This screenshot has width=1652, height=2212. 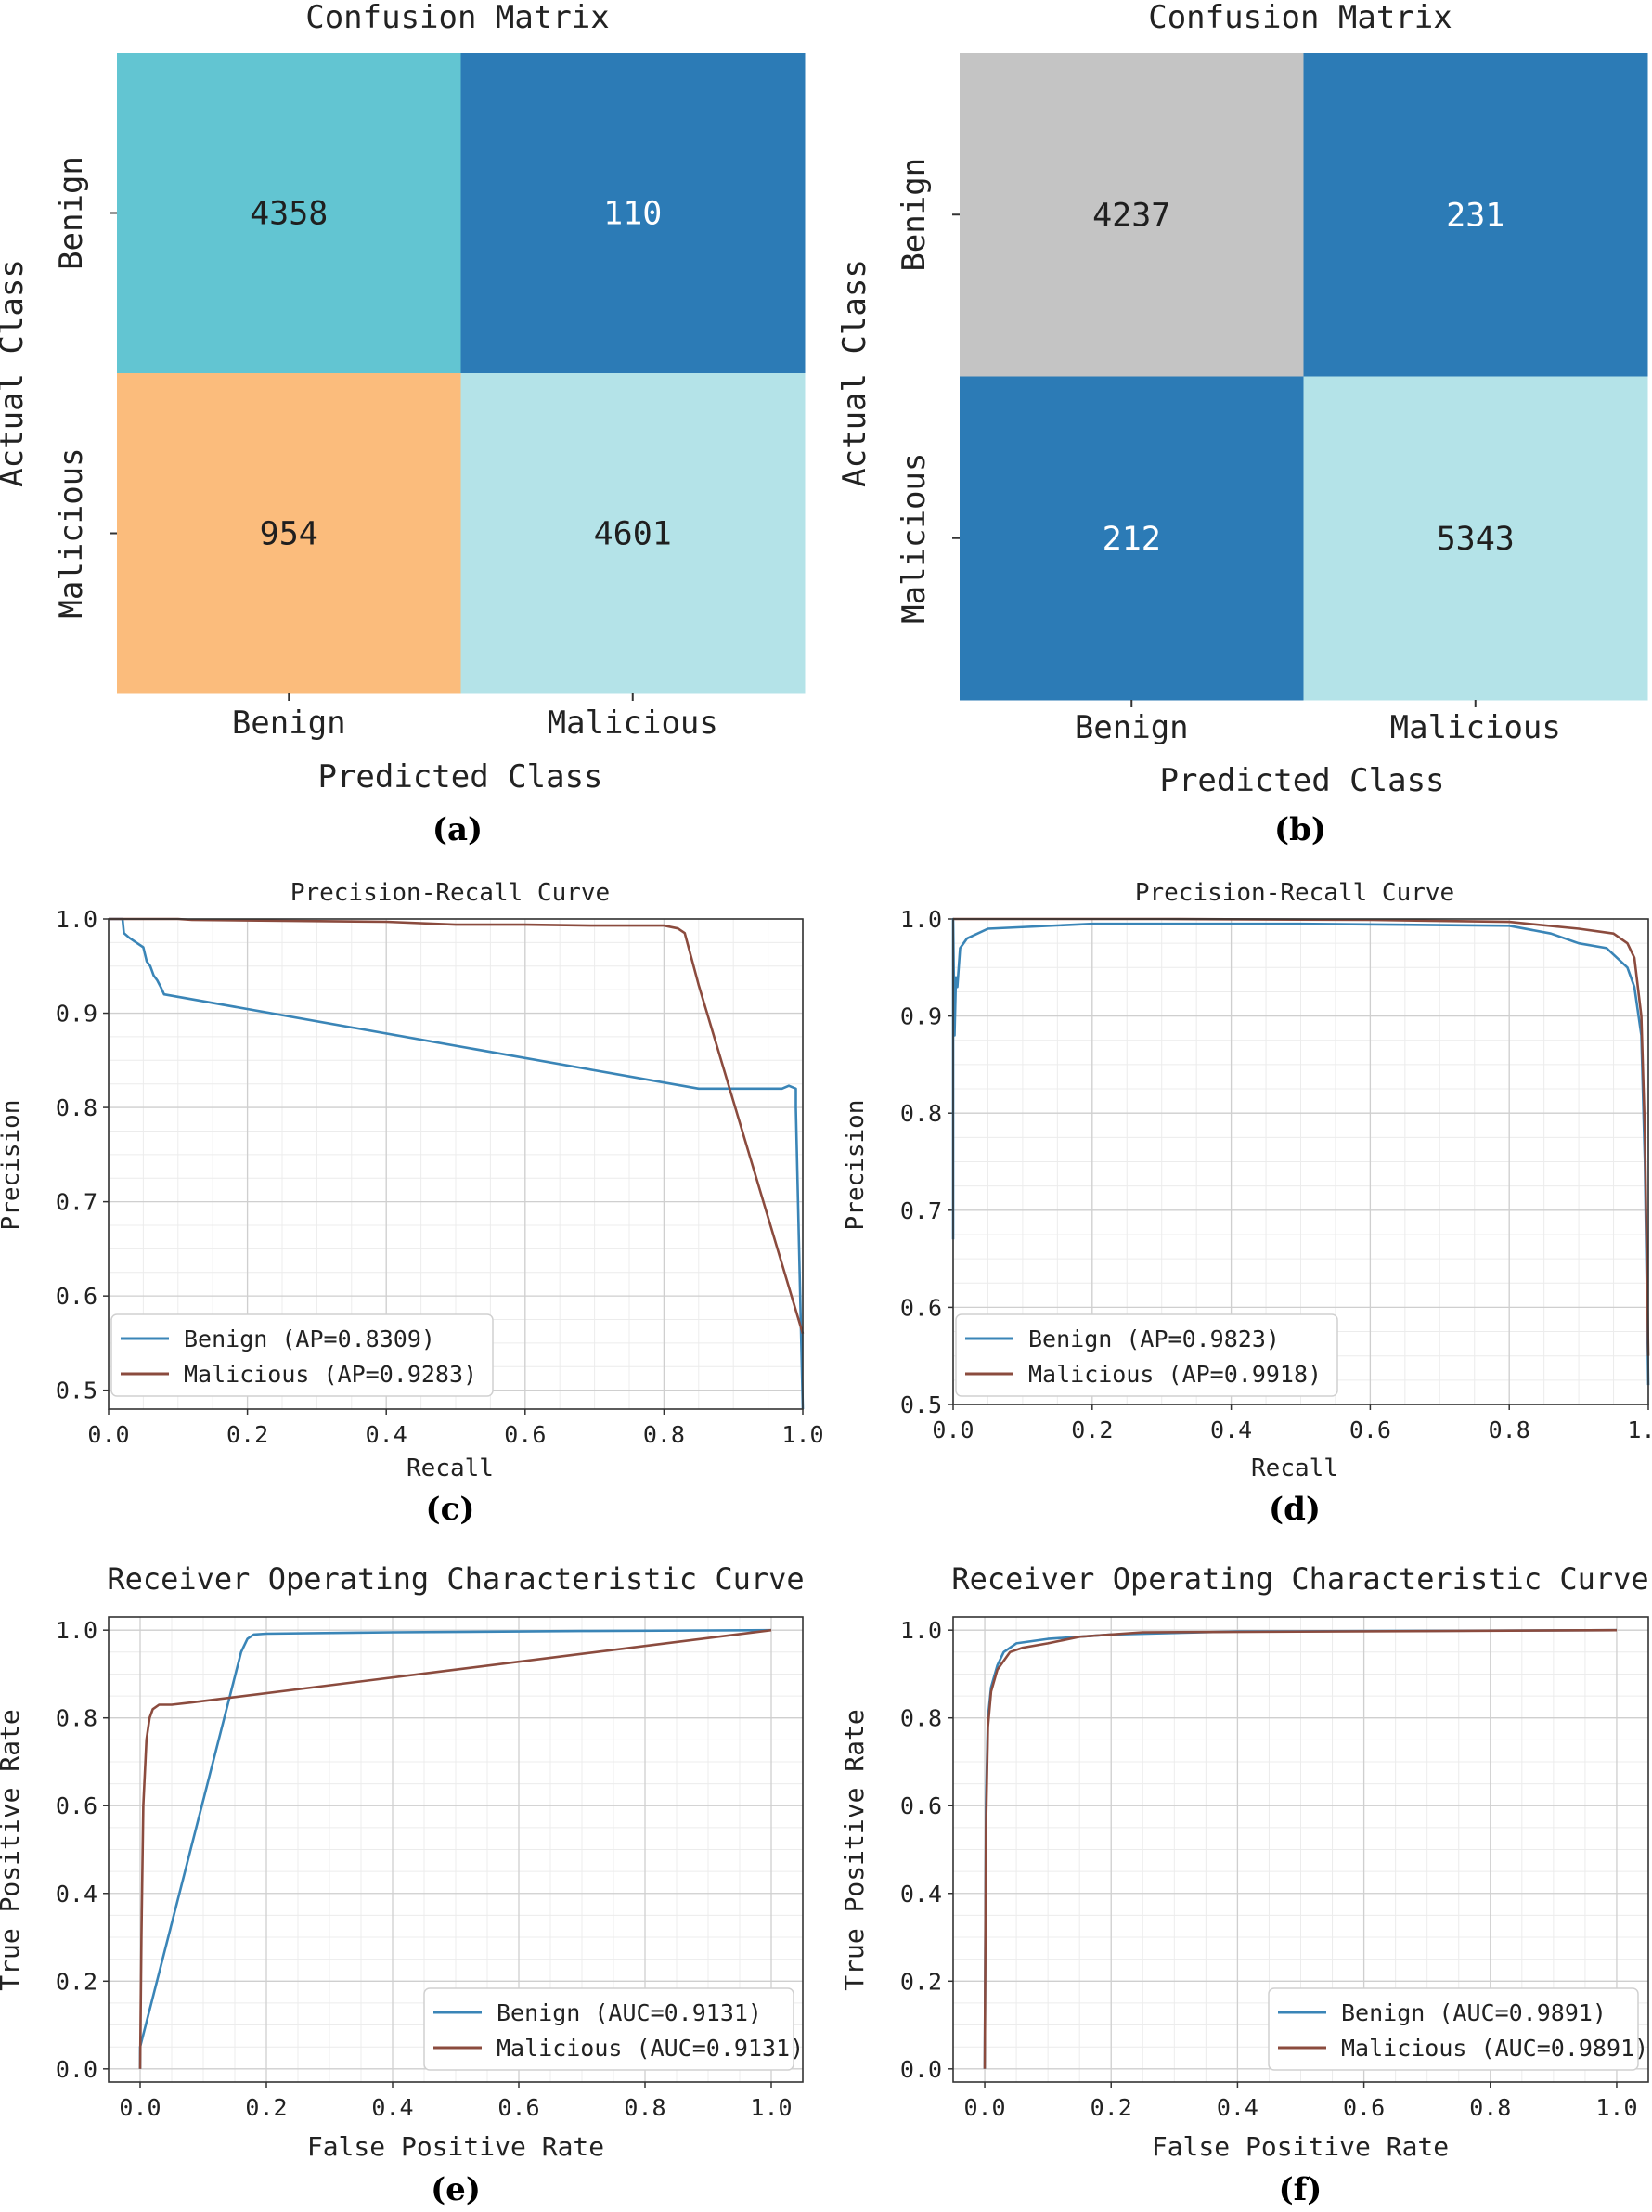 I want to click on cell-value: 4237, so click(x=1131, y=215).